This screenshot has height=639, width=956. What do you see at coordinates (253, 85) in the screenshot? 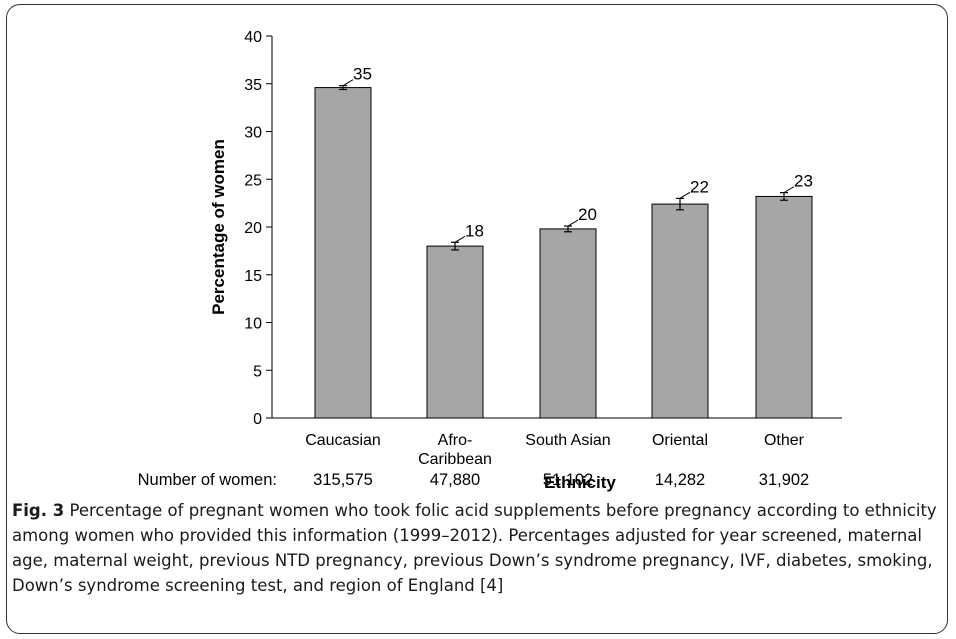
I see `y-tick-label: 35` at bounding box center [253, 85].